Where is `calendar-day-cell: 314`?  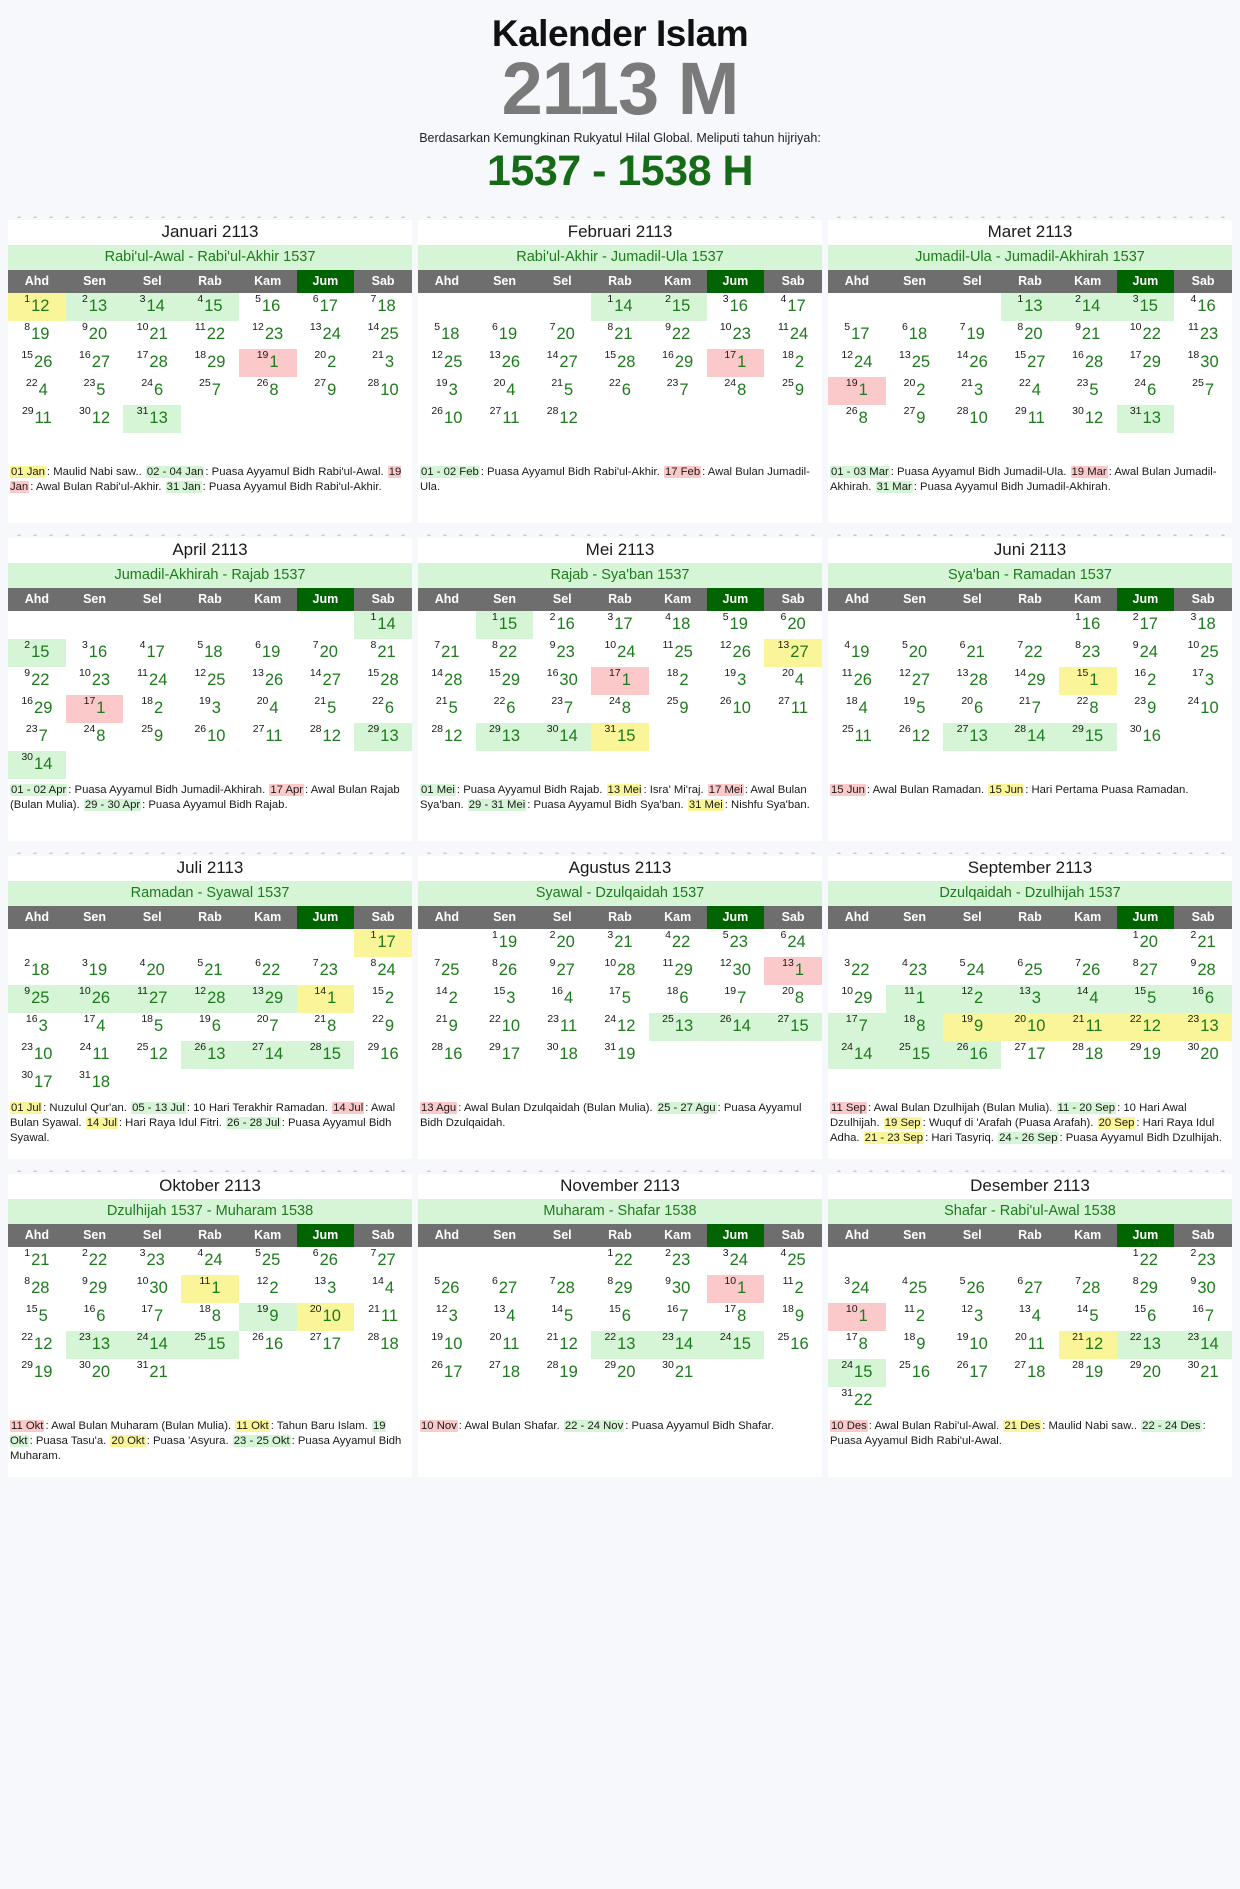
calendar-day-cell: 314 is located at coordinates (152, 307).